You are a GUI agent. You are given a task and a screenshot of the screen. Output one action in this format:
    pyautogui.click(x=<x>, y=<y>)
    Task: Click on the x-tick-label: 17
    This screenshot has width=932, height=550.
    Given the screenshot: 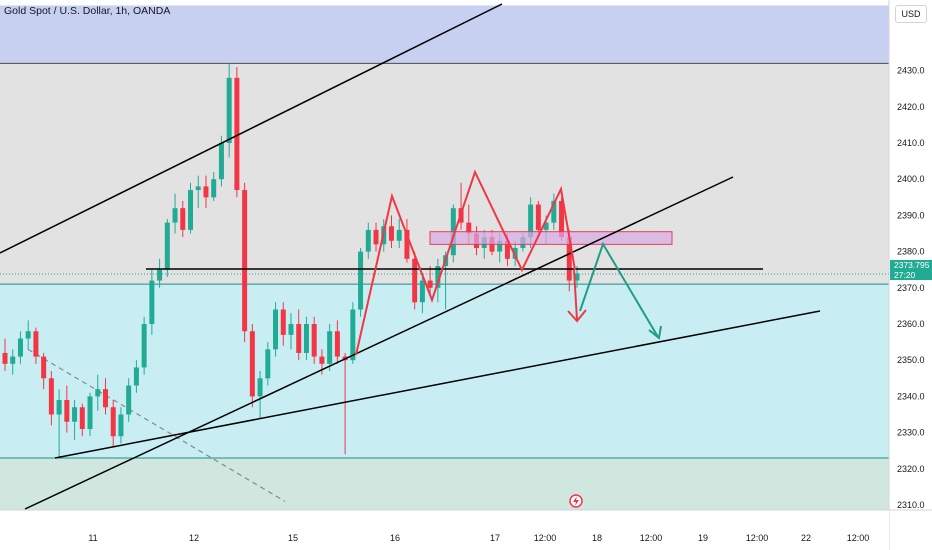 What is the action you would take?
    pyautogui.click(x=495, y=538)
    